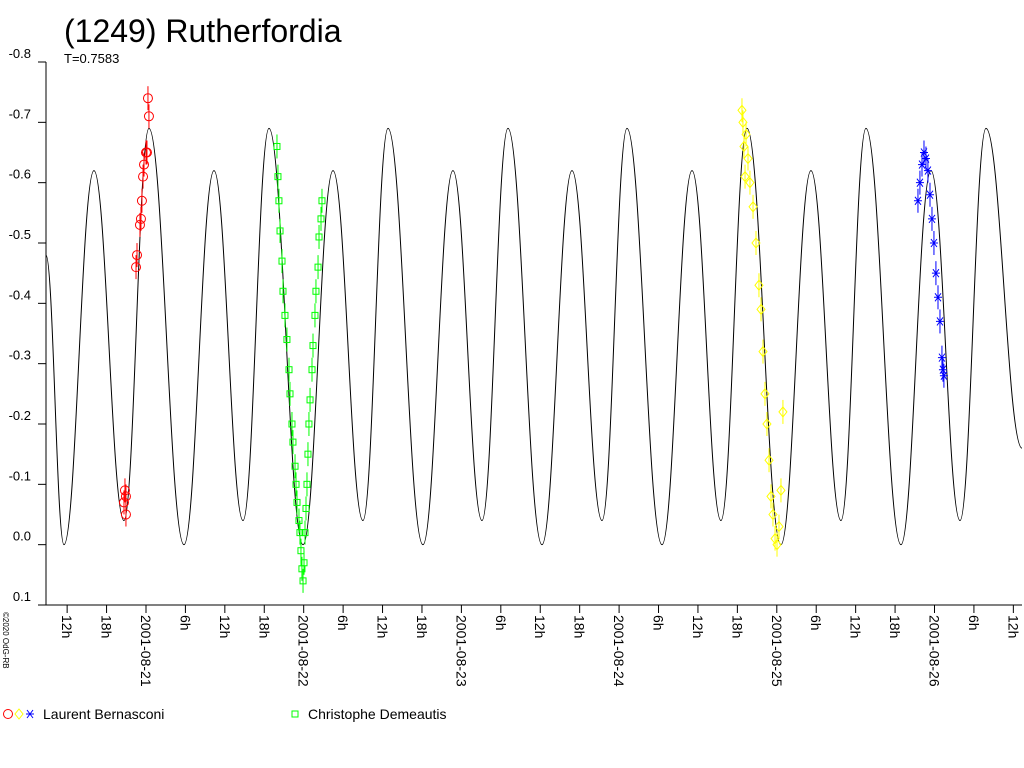 The width and height of the screenshot is (1024, 768). I want to click on x-tick-label: 2001-08-26, so click(934, 651).